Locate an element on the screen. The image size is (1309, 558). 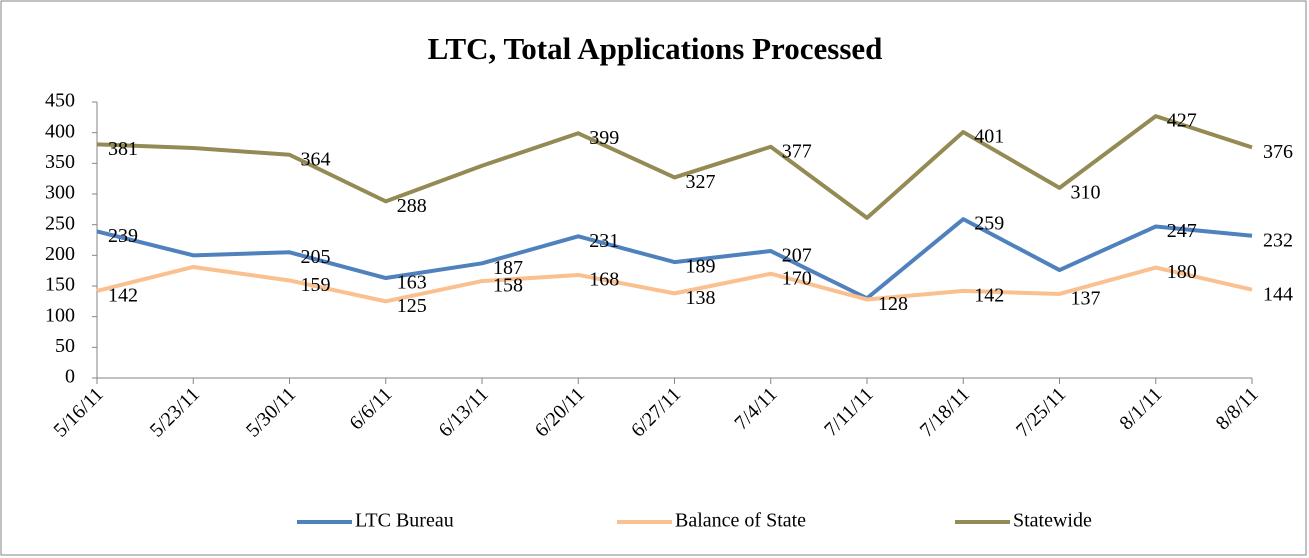
legend-label: Balance of State is located at coordinates (740, 521).